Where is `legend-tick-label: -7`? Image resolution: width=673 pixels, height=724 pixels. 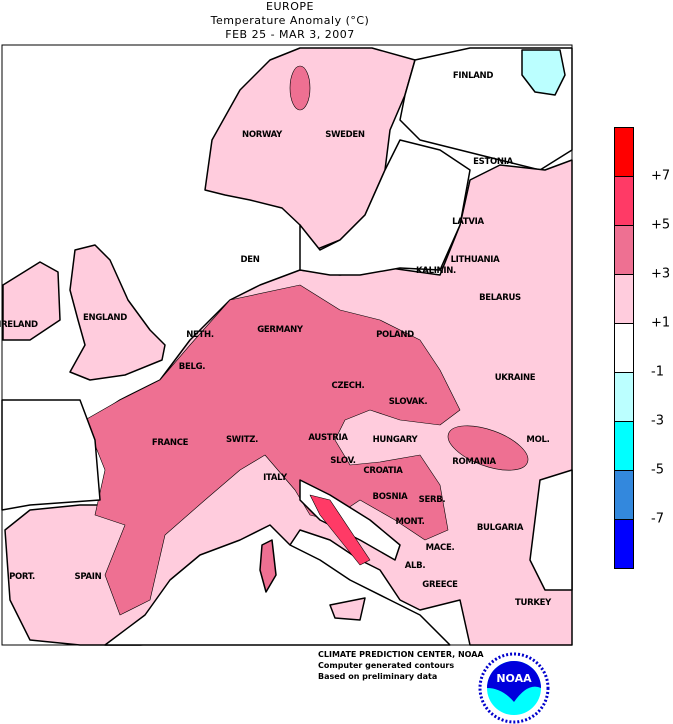 legend-tick-label: -7 is located at coordinates (657, 519).